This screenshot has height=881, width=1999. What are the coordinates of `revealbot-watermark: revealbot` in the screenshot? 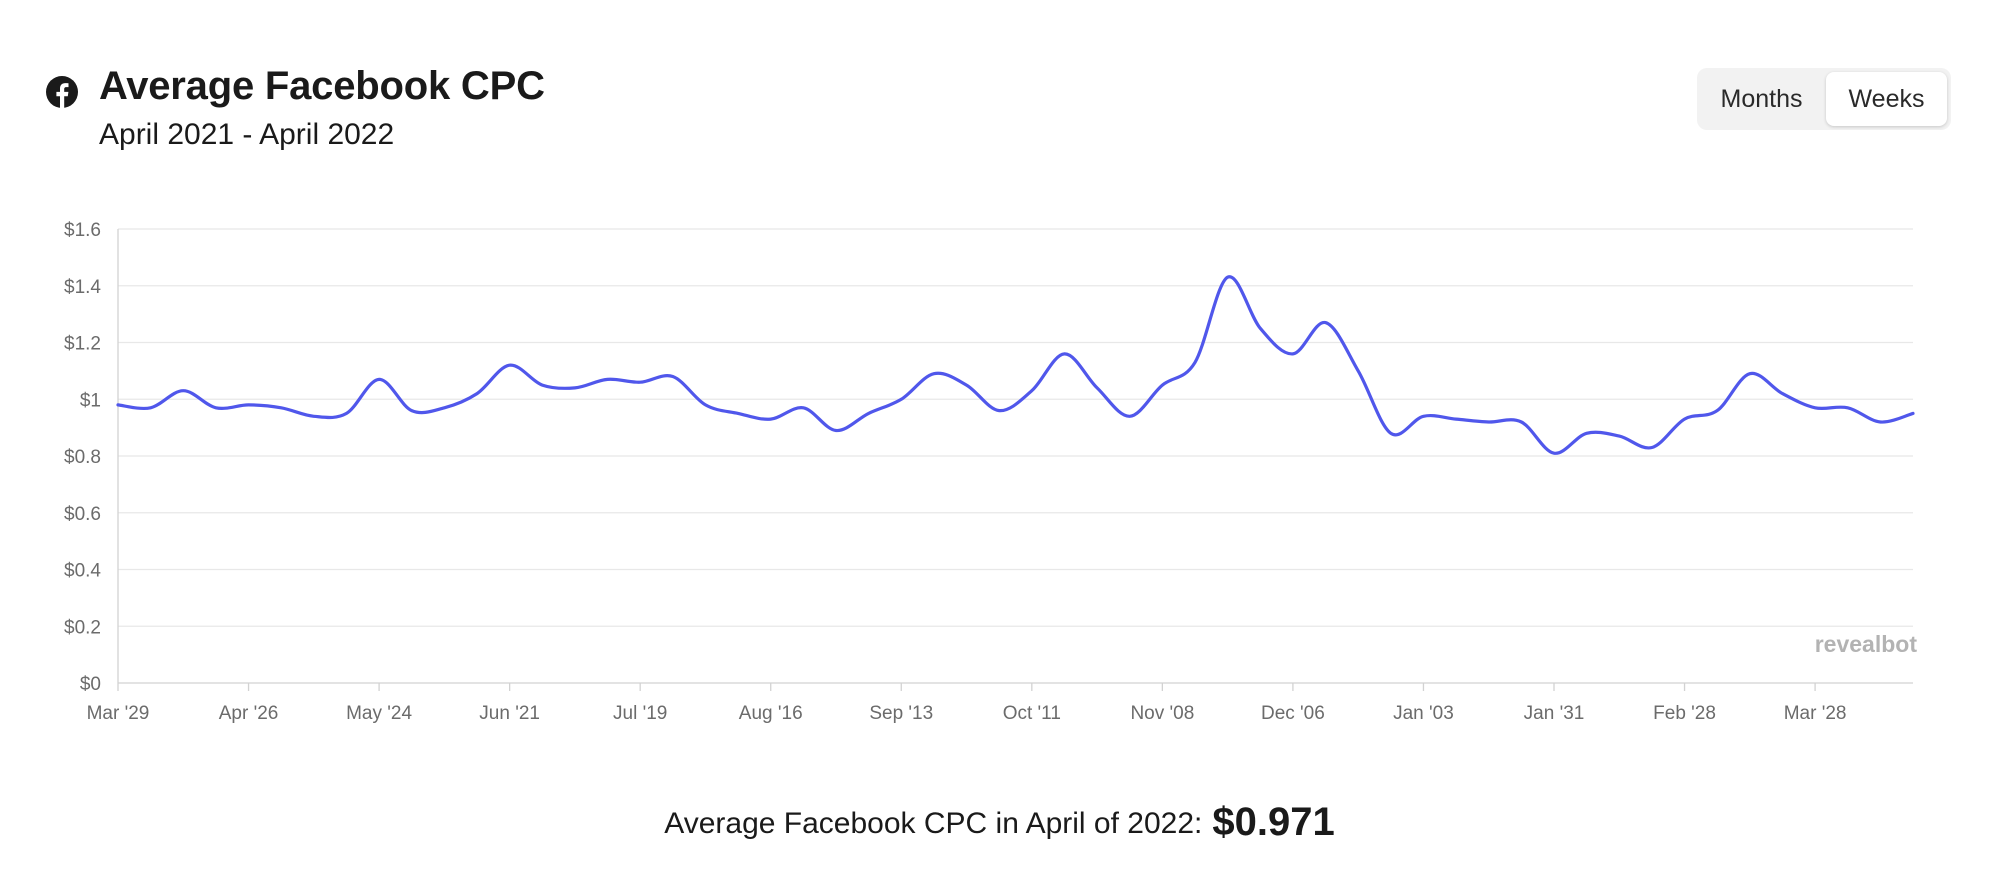 It's located at (1866, 644).